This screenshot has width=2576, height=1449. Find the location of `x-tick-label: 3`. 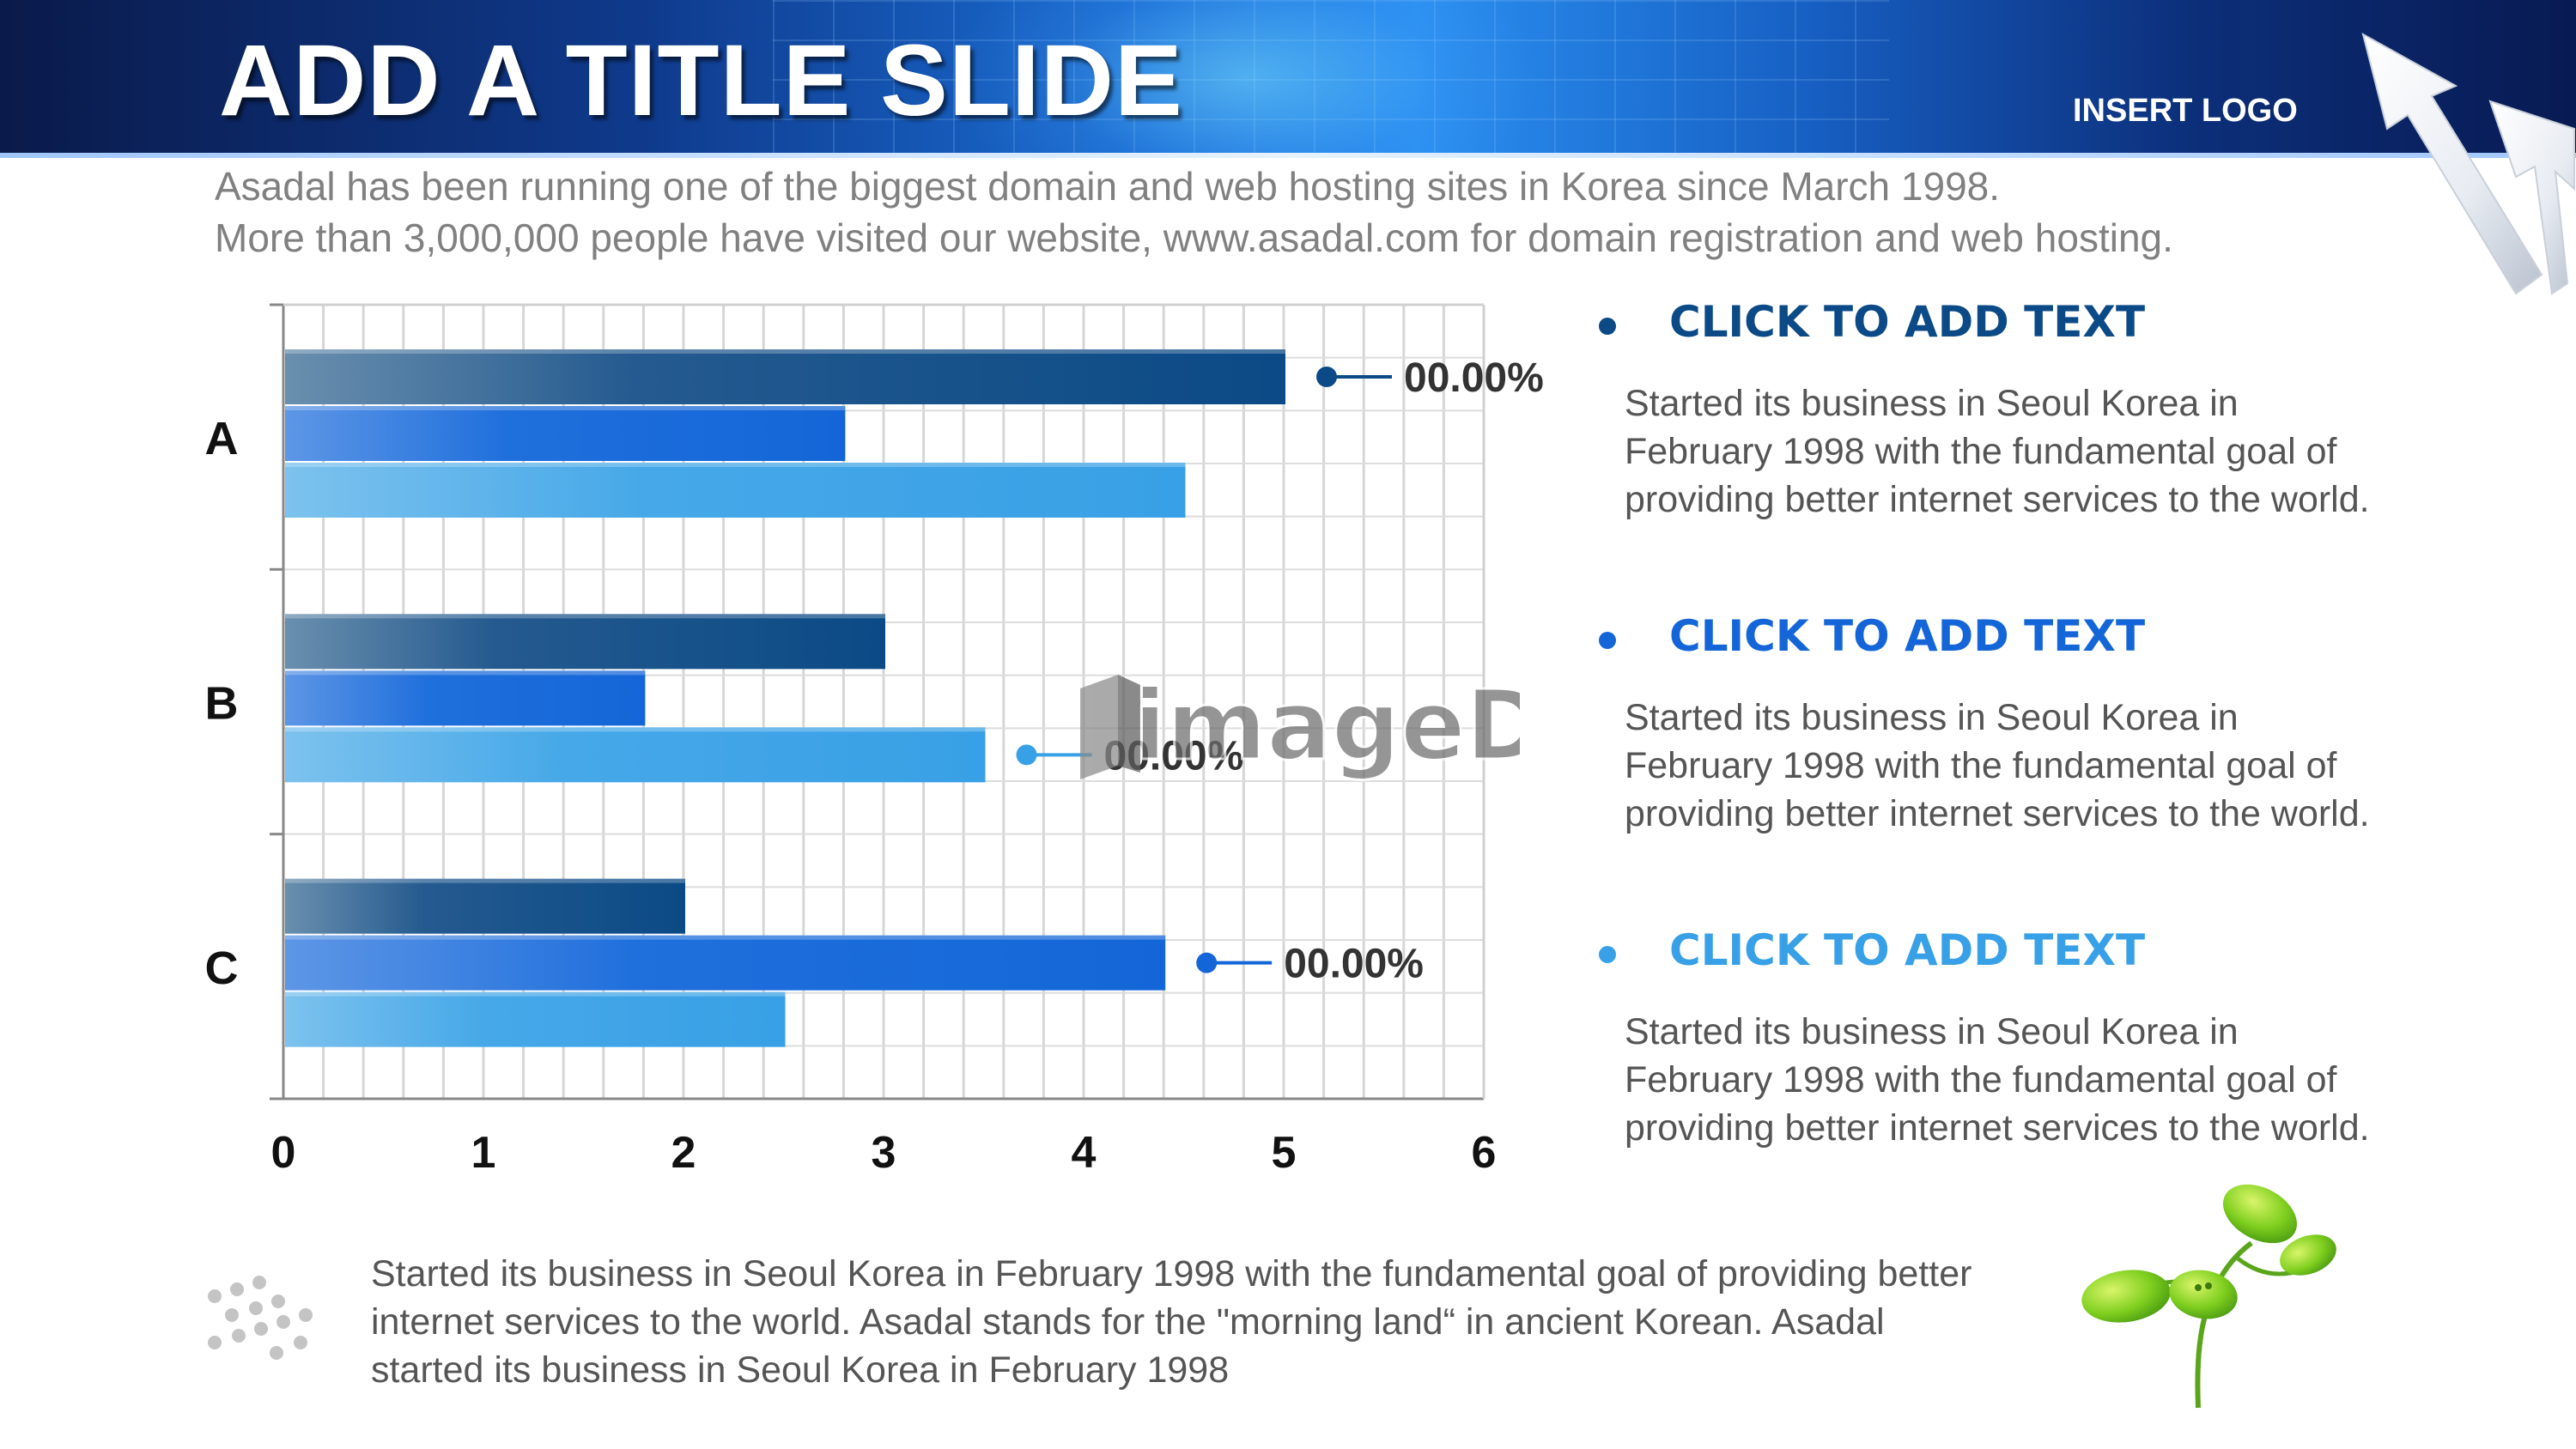

x-tick-label: 3 is located at coordinates (884, 1153).